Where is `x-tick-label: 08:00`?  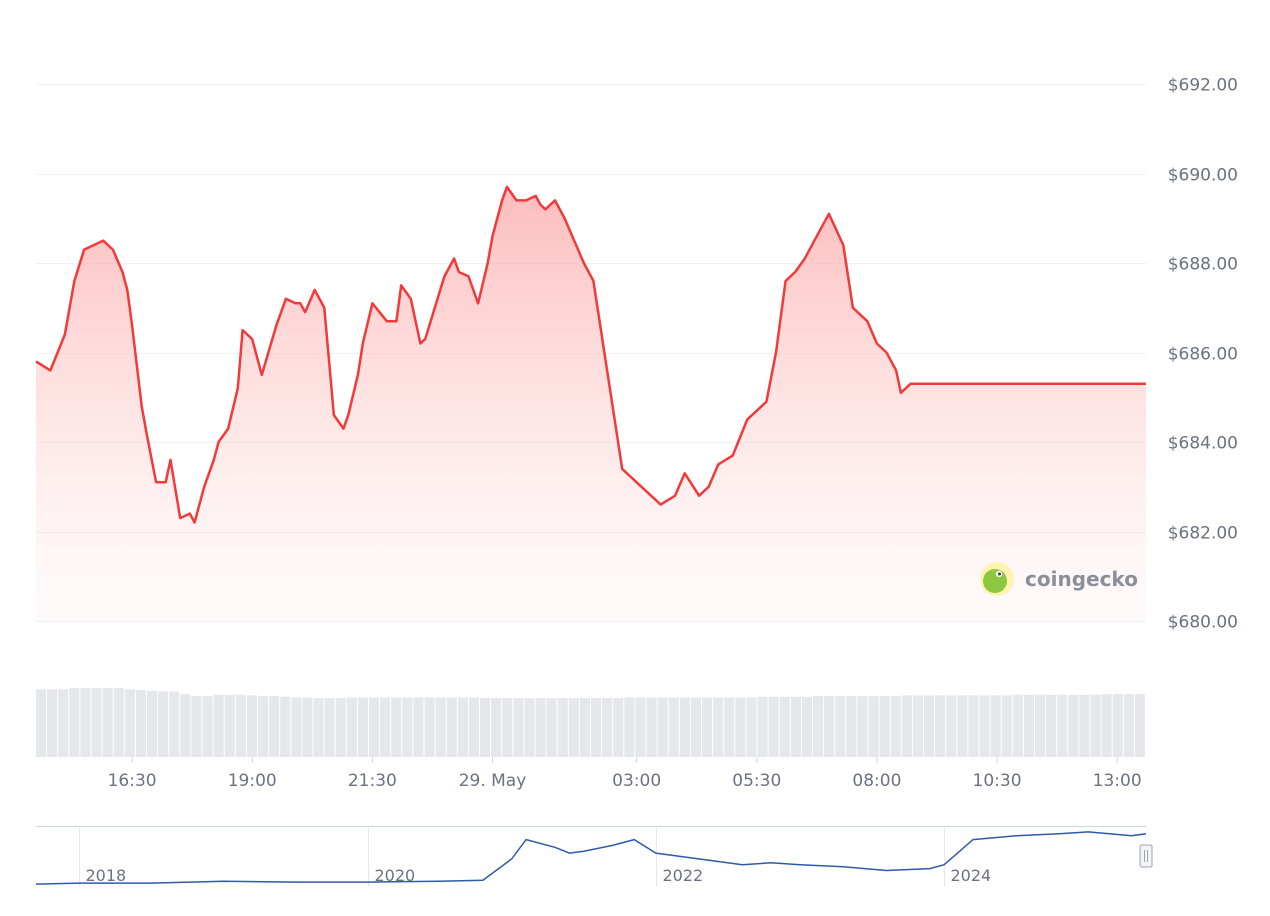 x-tick-label: 08:00 is located at coordinates (876, 781).